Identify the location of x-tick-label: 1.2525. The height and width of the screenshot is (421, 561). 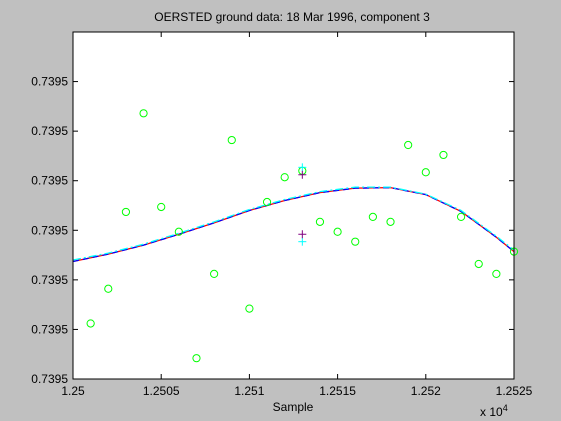
(514, 391).